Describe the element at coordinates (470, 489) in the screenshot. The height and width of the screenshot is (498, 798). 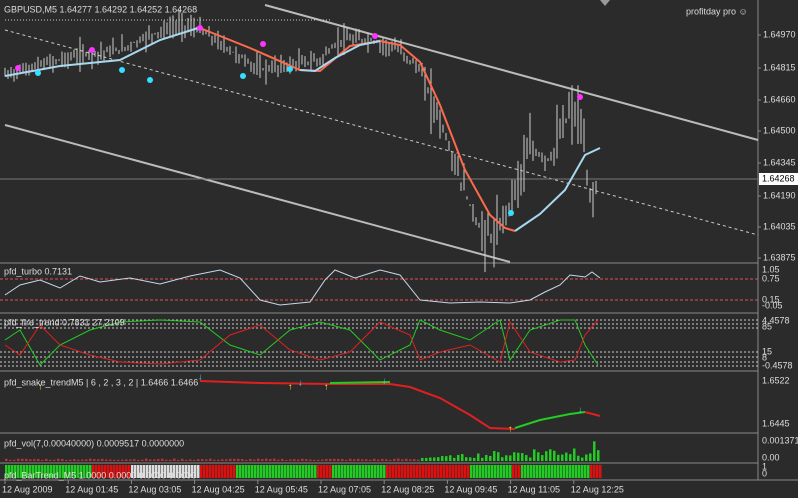
I see `time-label: 12 Aug 09:45` at that location.